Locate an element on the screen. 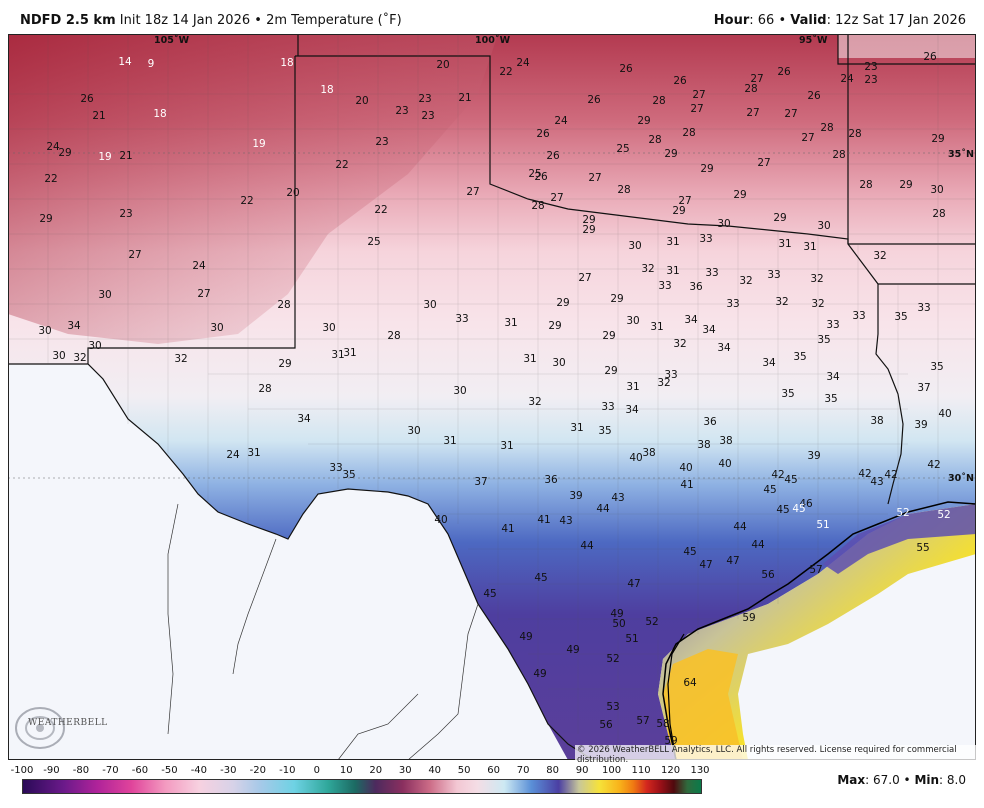  colorbar-tick-label: -20 is located at coordinates (257, 770).